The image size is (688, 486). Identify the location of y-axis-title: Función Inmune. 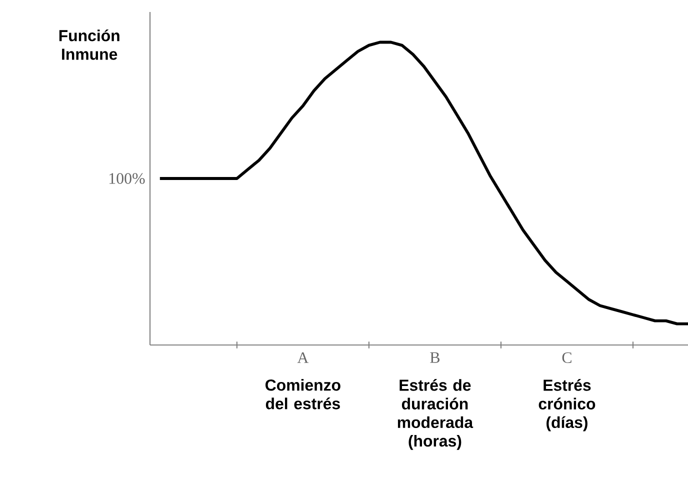
(89, 44).